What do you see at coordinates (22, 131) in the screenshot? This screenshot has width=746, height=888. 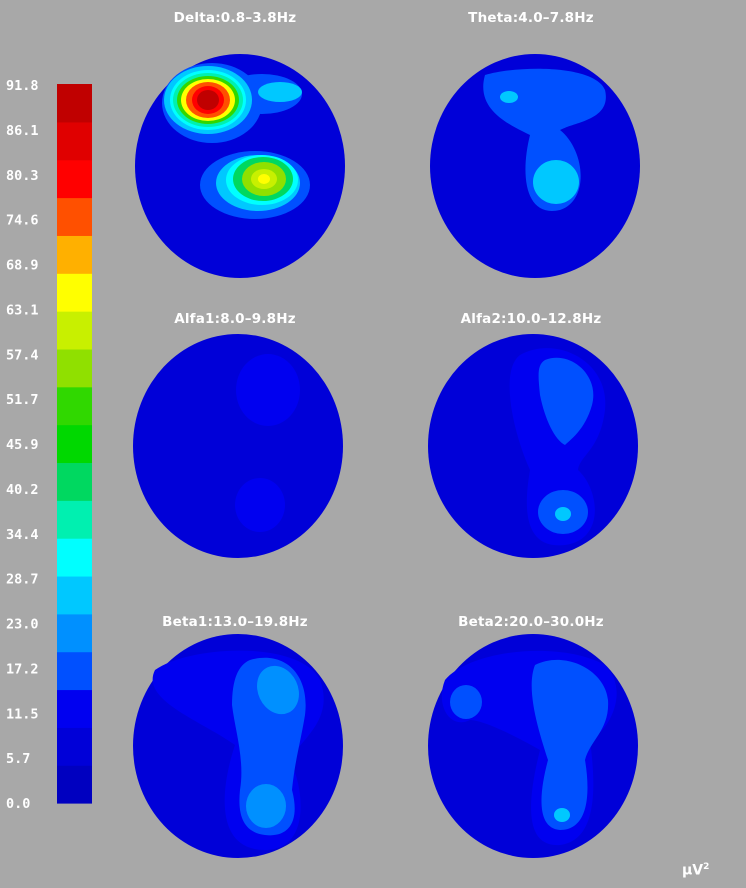 I see `colorbar-tick-label: 86.1` at bounding box center [22, 131].